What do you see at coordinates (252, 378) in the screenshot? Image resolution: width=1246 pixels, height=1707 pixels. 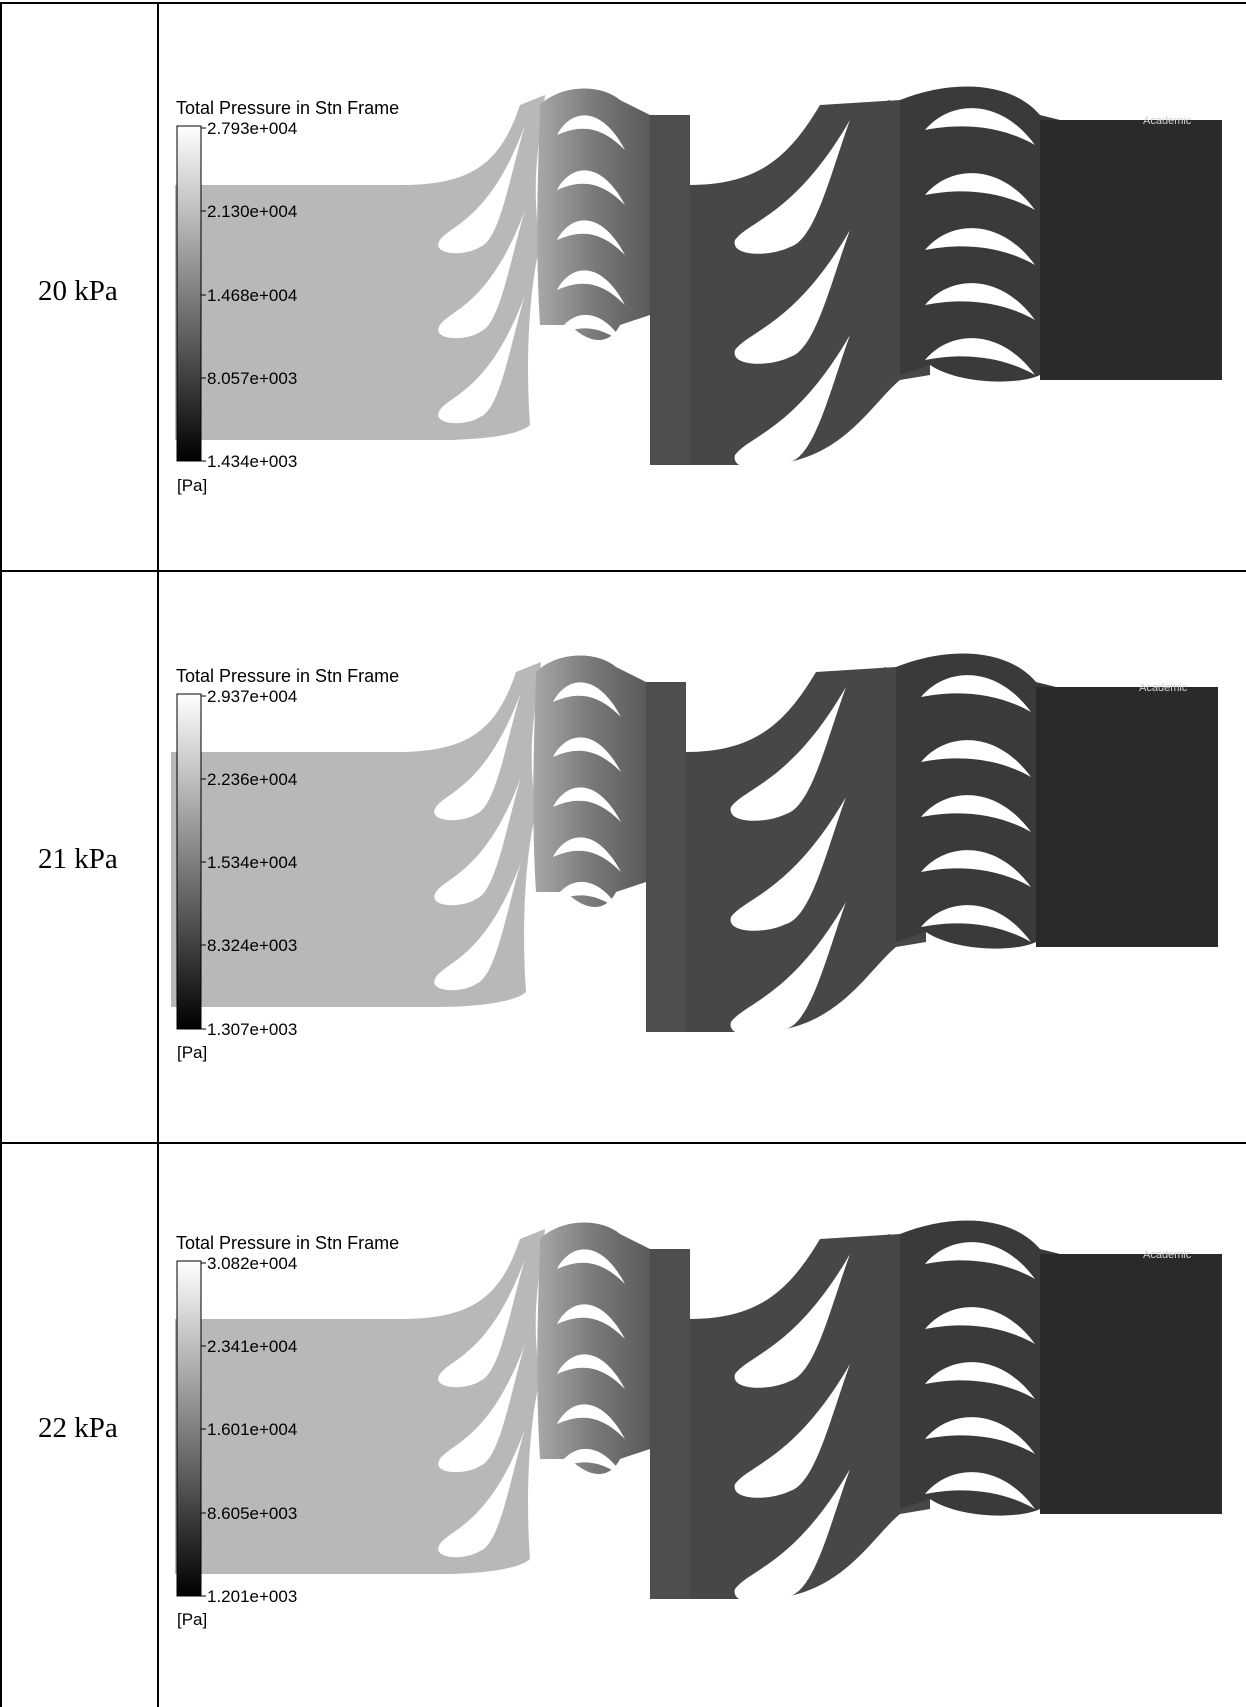 I see `legend-tick-label: 8.057e+003` at bounding box center [252, 378].